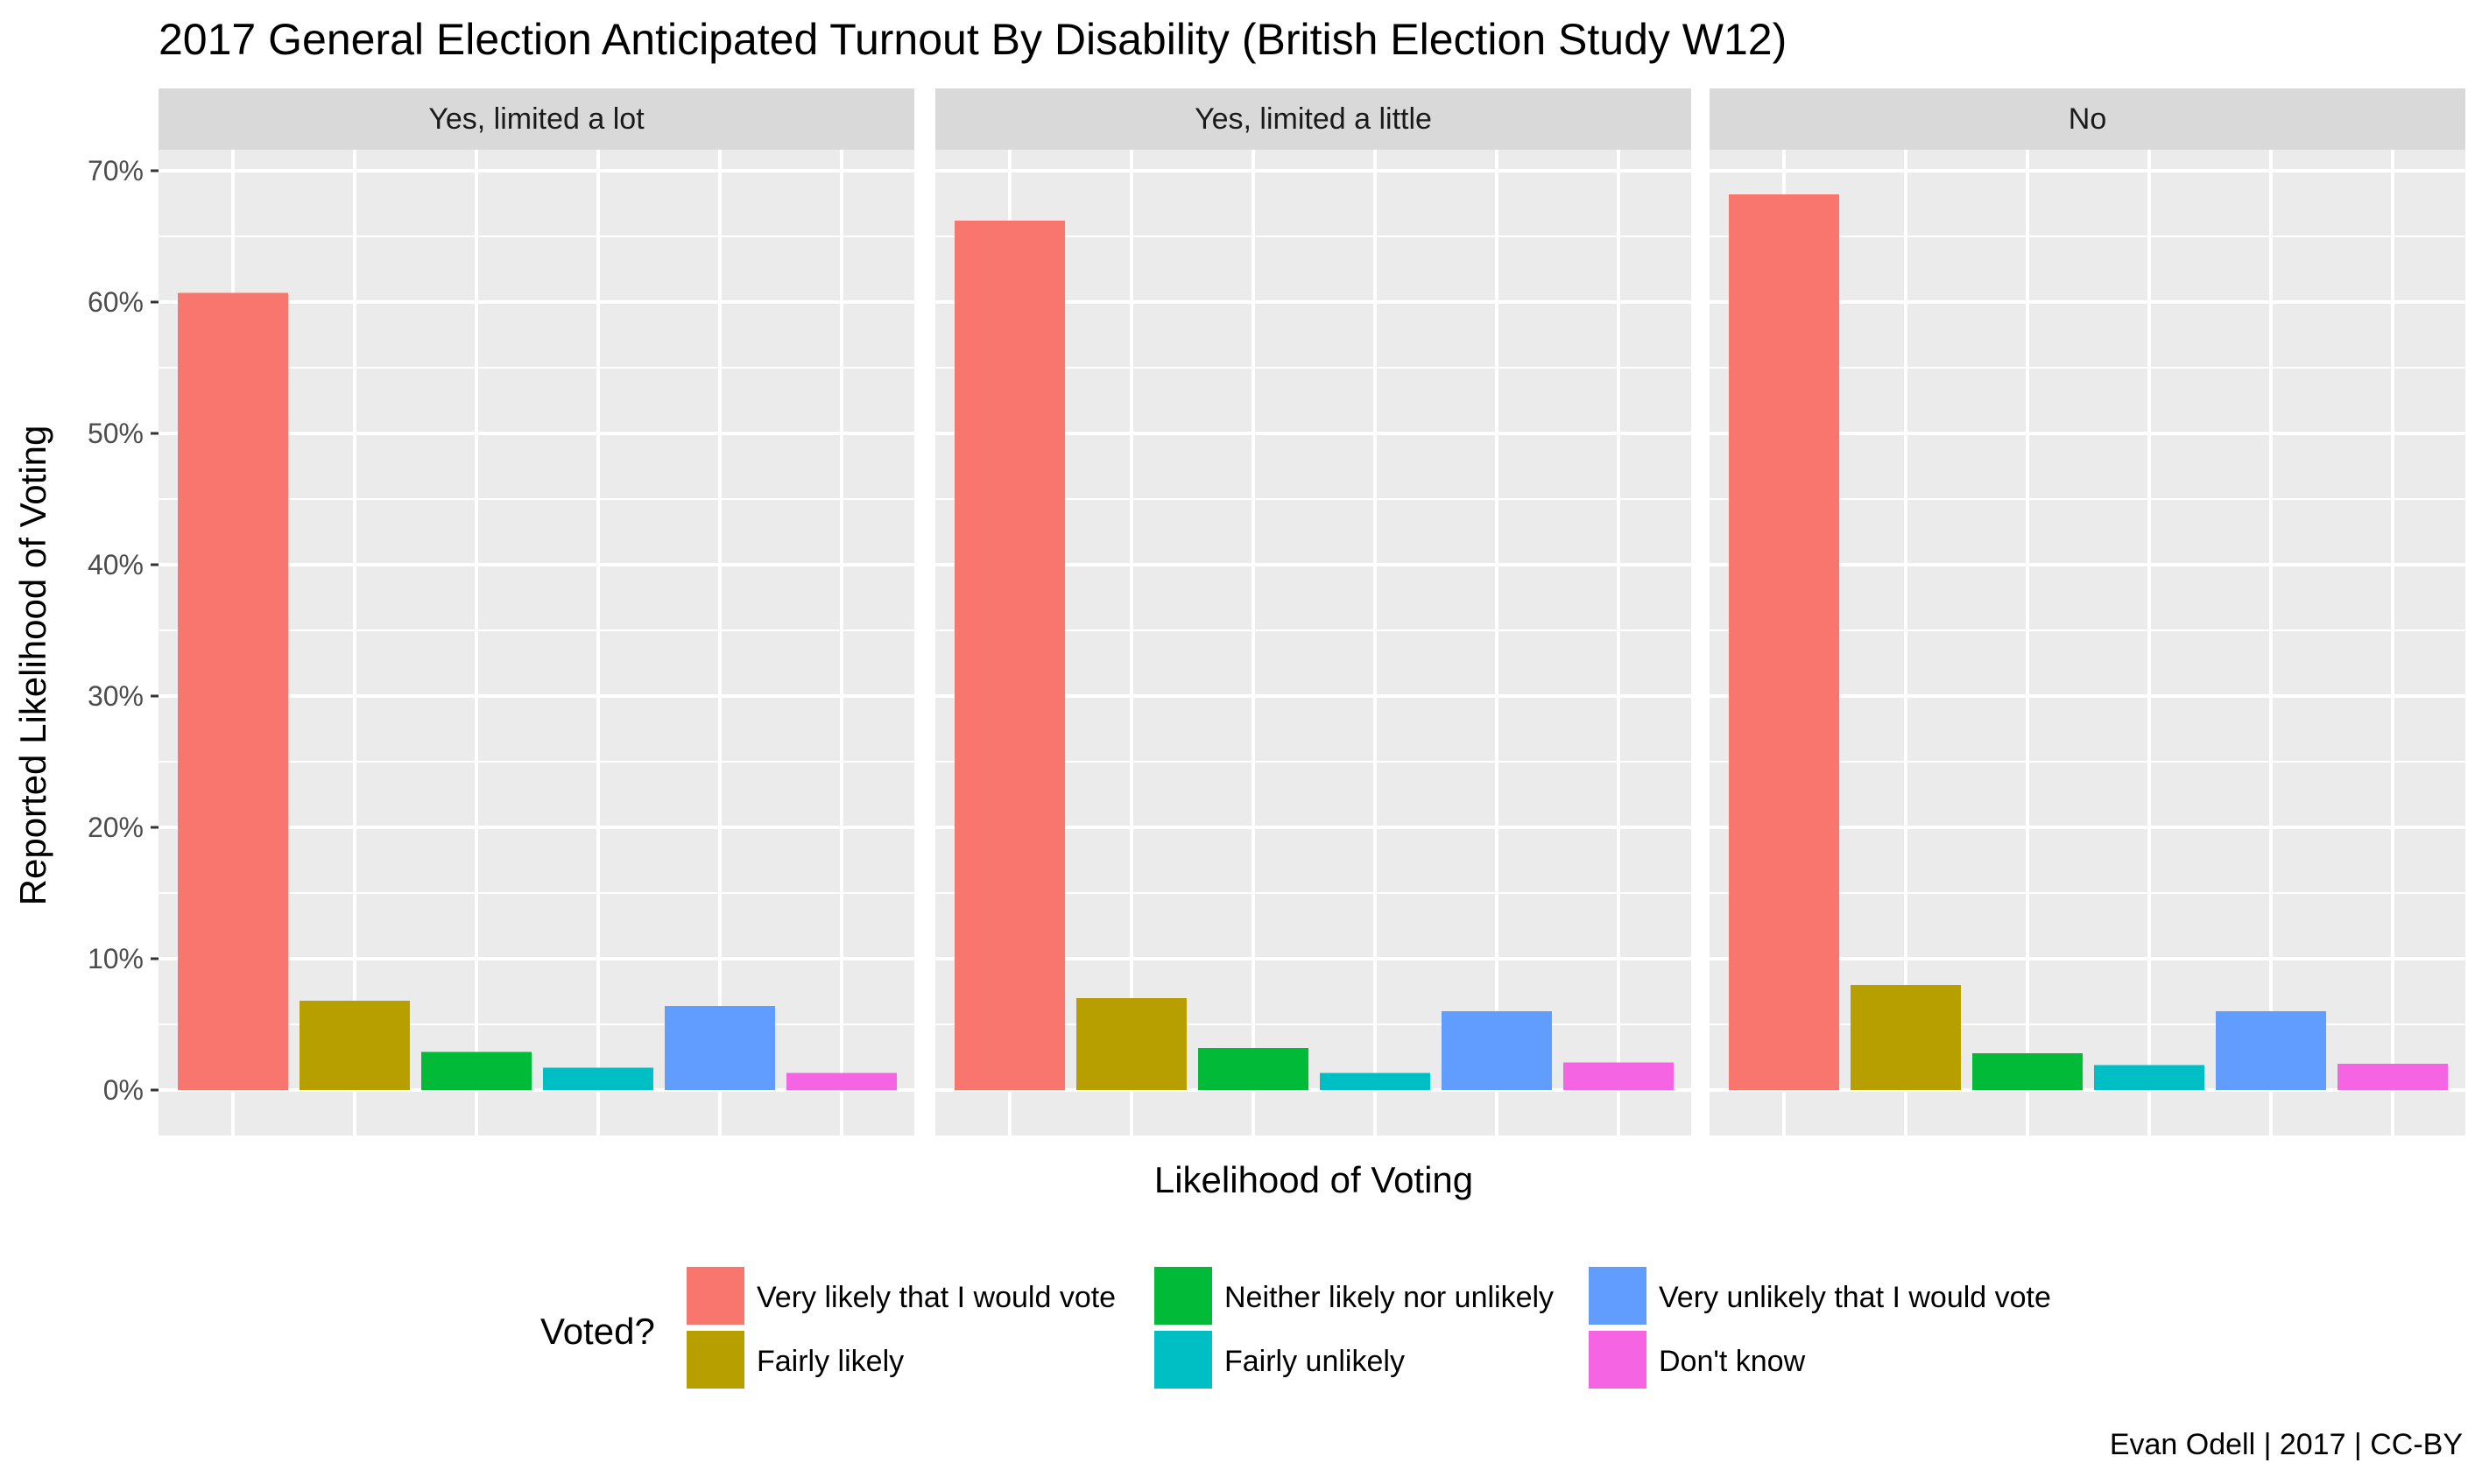 The image size is (2482, 1484). Describe the element at coordinates (116, 958) in the screenshot. I see `y-tick-label: 10%` at that location.